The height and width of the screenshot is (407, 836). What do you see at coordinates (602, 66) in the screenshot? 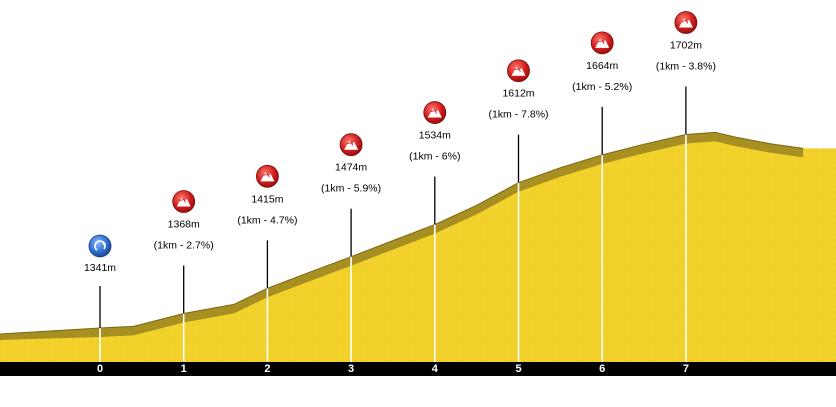
I see `marker-elevation-label: 1664m` at bounding box center [602, 66].